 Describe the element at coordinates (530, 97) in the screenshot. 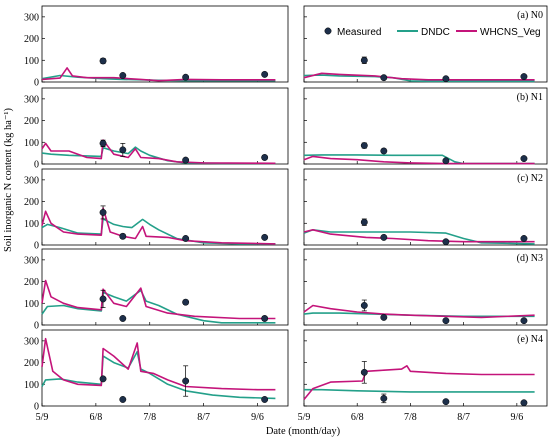

I see `panel-label: (b) N1` at that location.